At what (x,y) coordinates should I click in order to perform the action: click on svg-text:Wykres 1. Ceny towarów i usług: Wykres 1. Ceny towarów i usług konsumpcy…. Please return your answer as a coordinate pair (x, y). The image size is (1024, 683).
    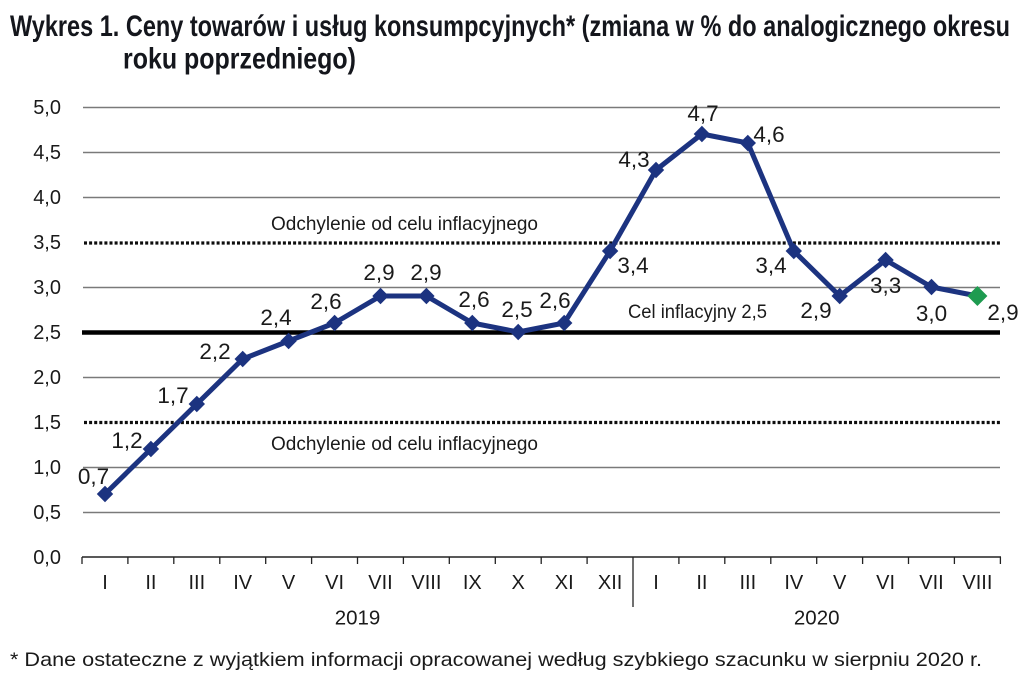
    Looking at the image, I should click on (510, 26).